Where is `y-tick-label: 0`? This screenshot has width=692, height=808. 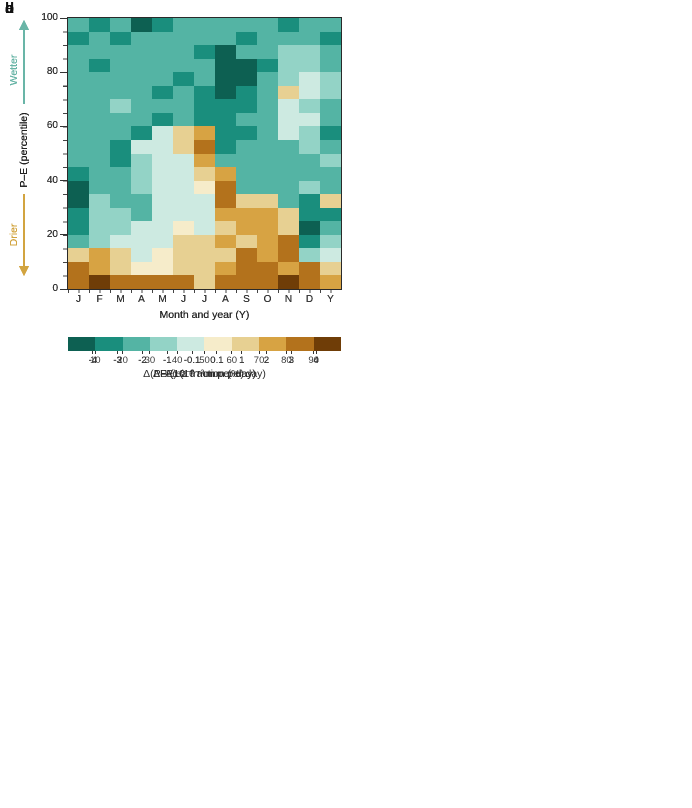
y-tick-label: 0 is located at coordinates (55, 288).